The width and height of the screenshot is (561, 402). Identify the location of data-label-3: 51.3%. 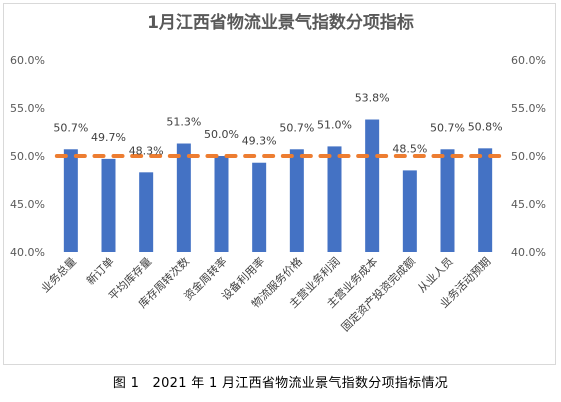
(183, 122).